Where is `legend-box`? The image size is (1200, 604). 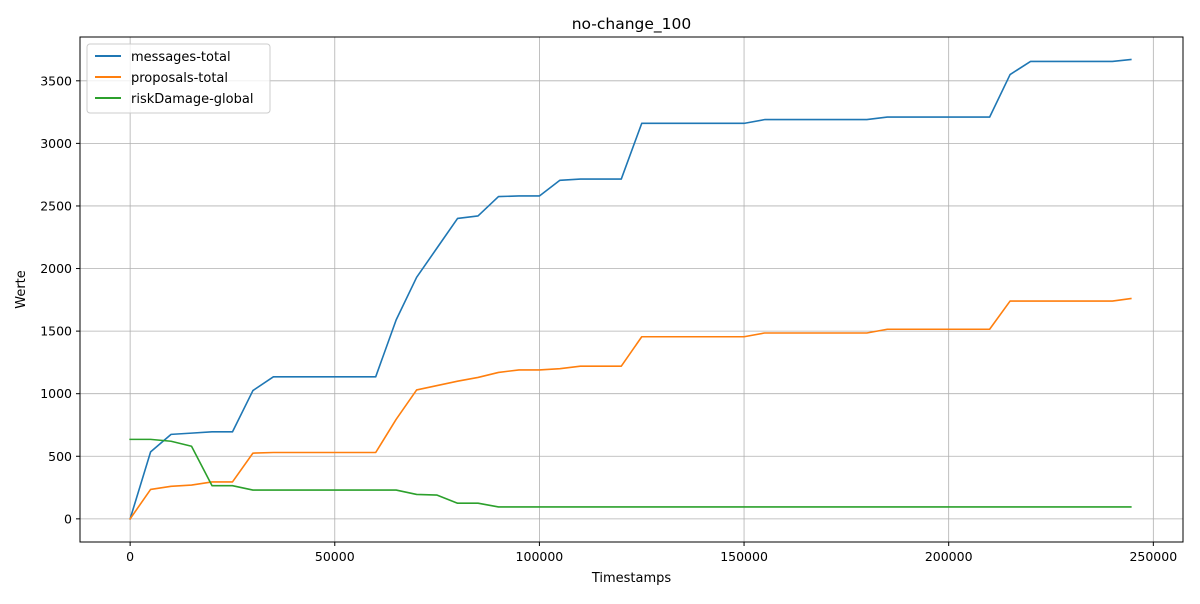
legend-box is located at coordinates (178, 78).